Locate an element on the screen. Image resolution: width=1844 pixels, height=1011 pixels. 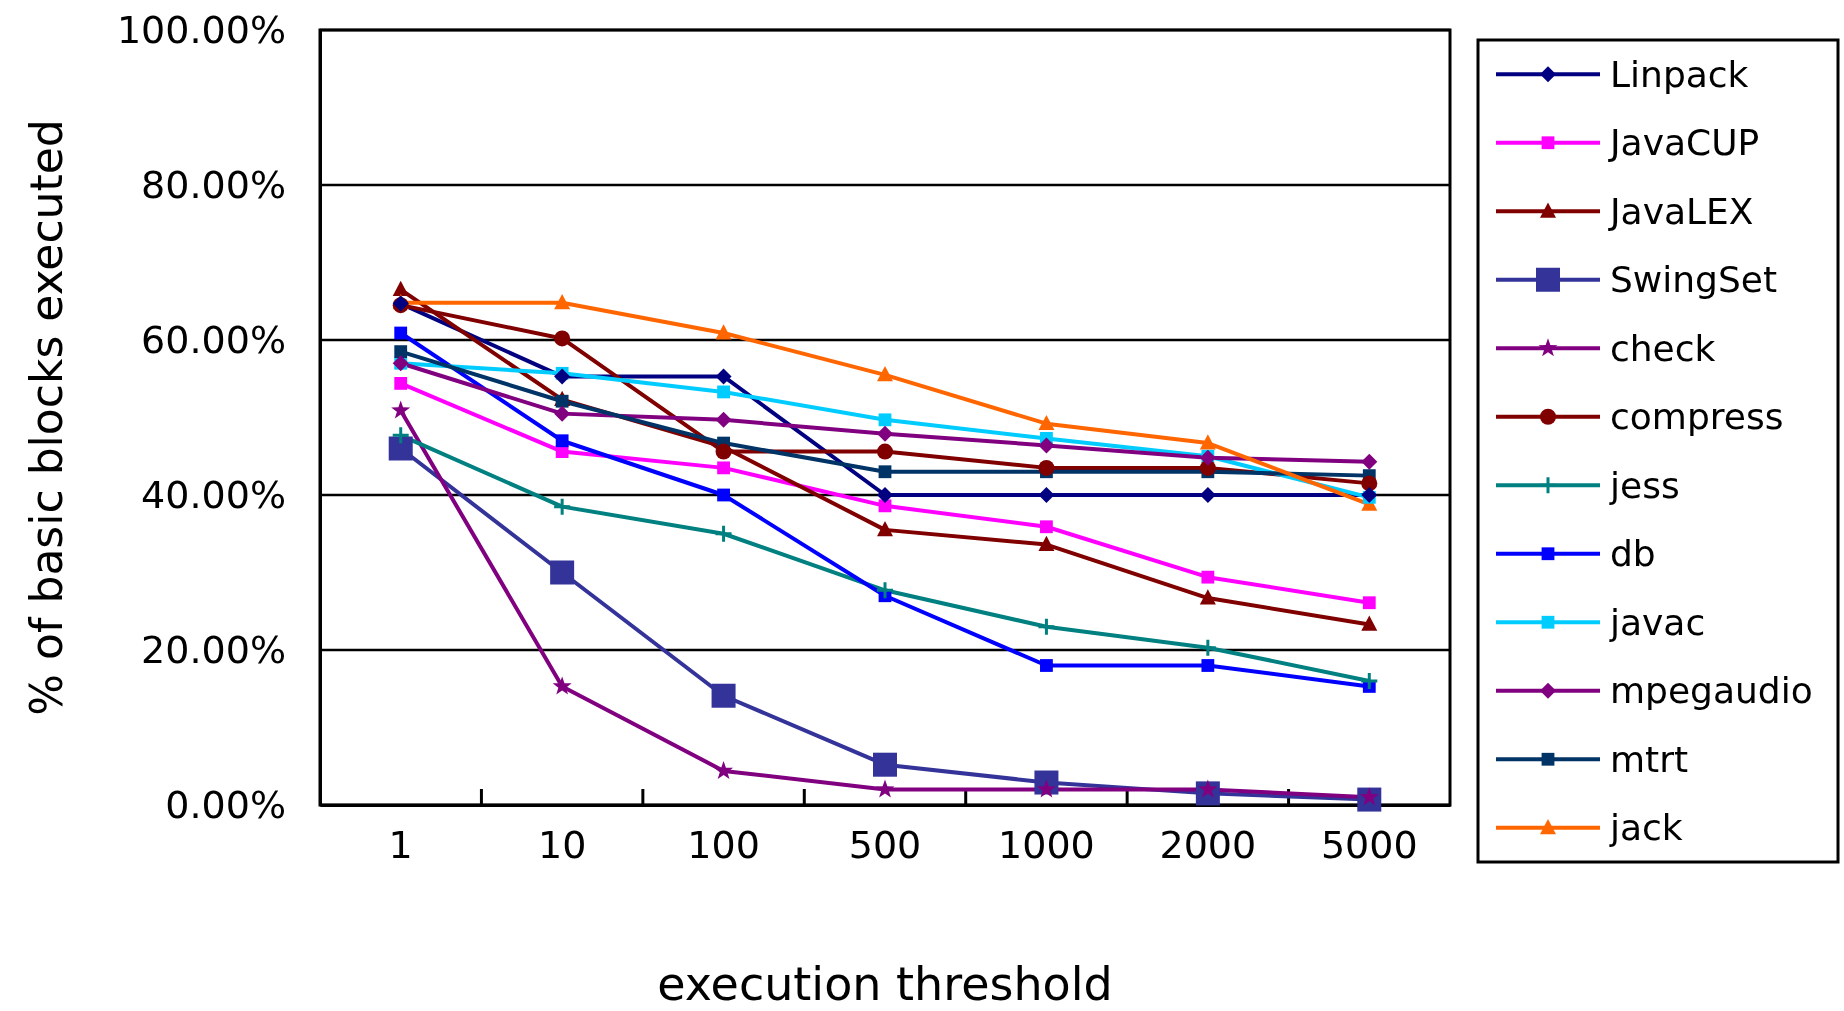
legend-label: SwingSet is located at coordinates (1694, 280).